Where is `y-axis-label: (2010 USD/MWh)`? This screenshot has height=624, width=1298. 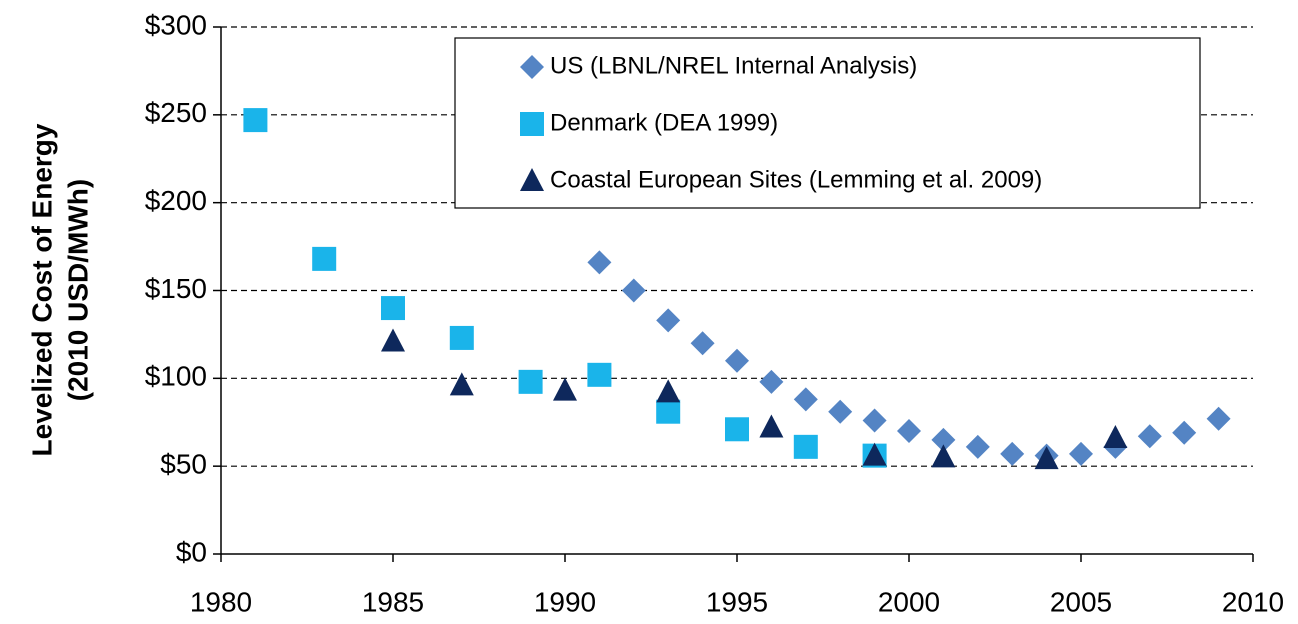 y-axis-label: (2010 USD/MWh) is located at coordinates (77, 290).